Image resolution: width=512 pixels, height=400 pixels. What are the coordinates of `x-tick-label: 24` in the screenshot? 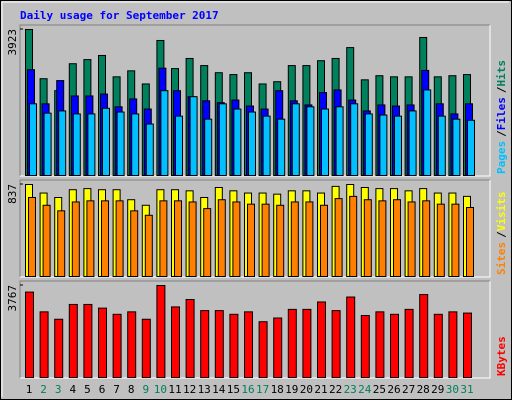 It's located at (365, 389).